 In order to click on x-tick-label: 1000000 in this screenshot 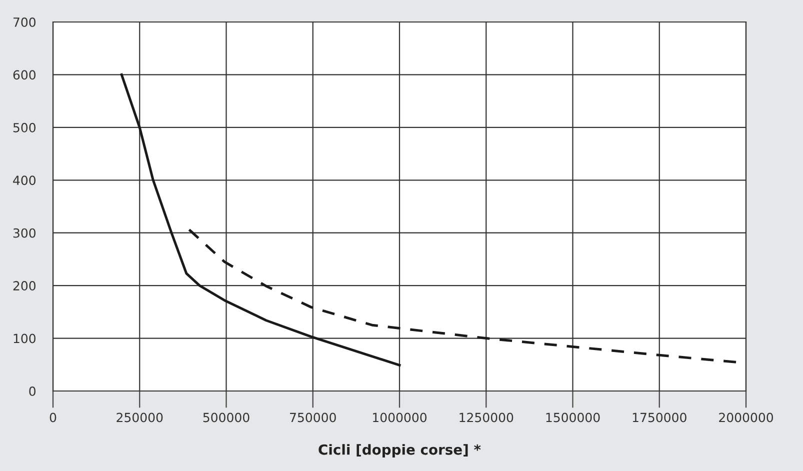, I will do `click(400, 417)`.